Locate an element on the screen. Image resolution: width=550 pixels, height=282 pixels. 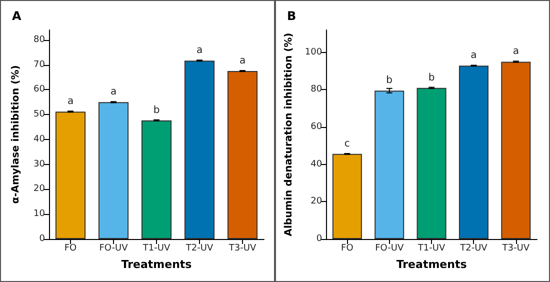
annotation: c is located at coordinates (347, 144).